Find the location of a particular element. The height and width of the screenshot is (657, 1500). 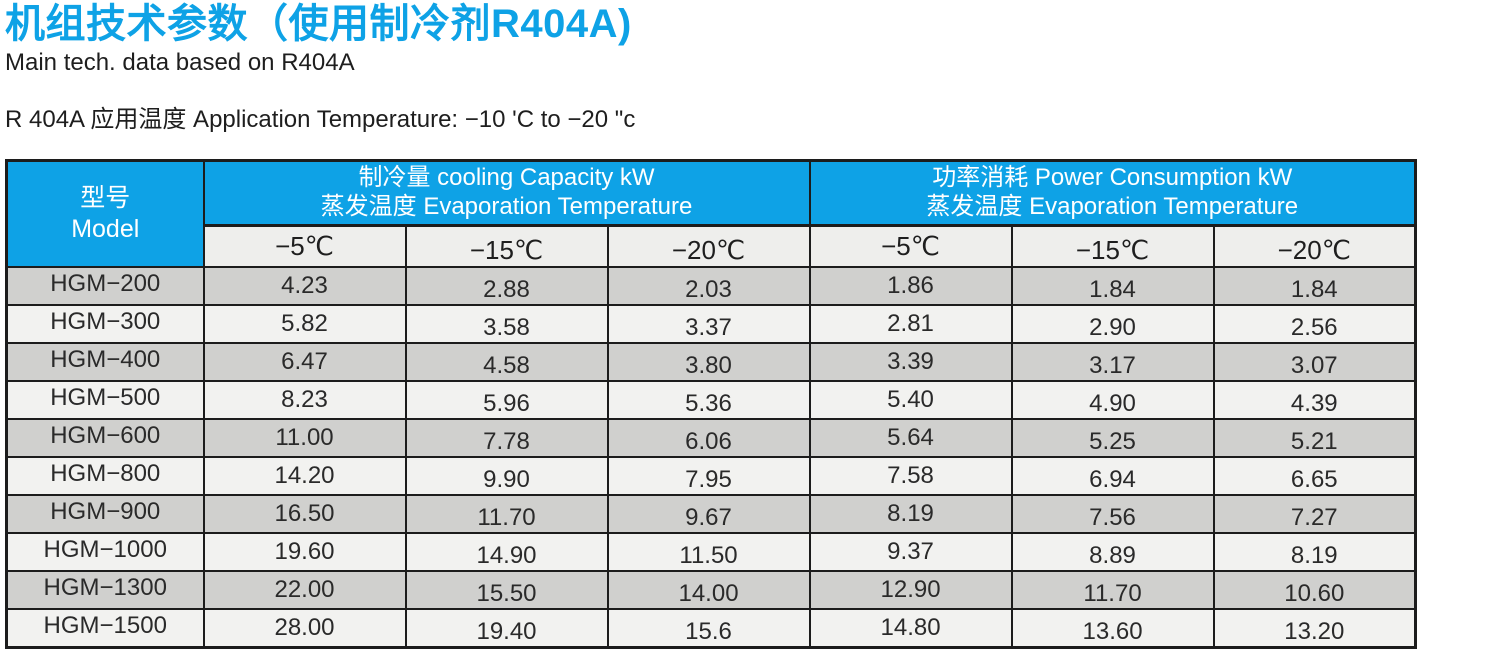

value-cell: 22.00 is located at coordinates (304, 590).